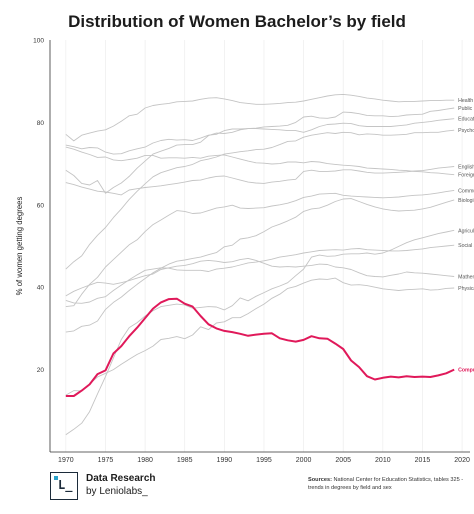 The image size is (474, 514). I want to click on y-tick-label: 80, so click(41, 123).